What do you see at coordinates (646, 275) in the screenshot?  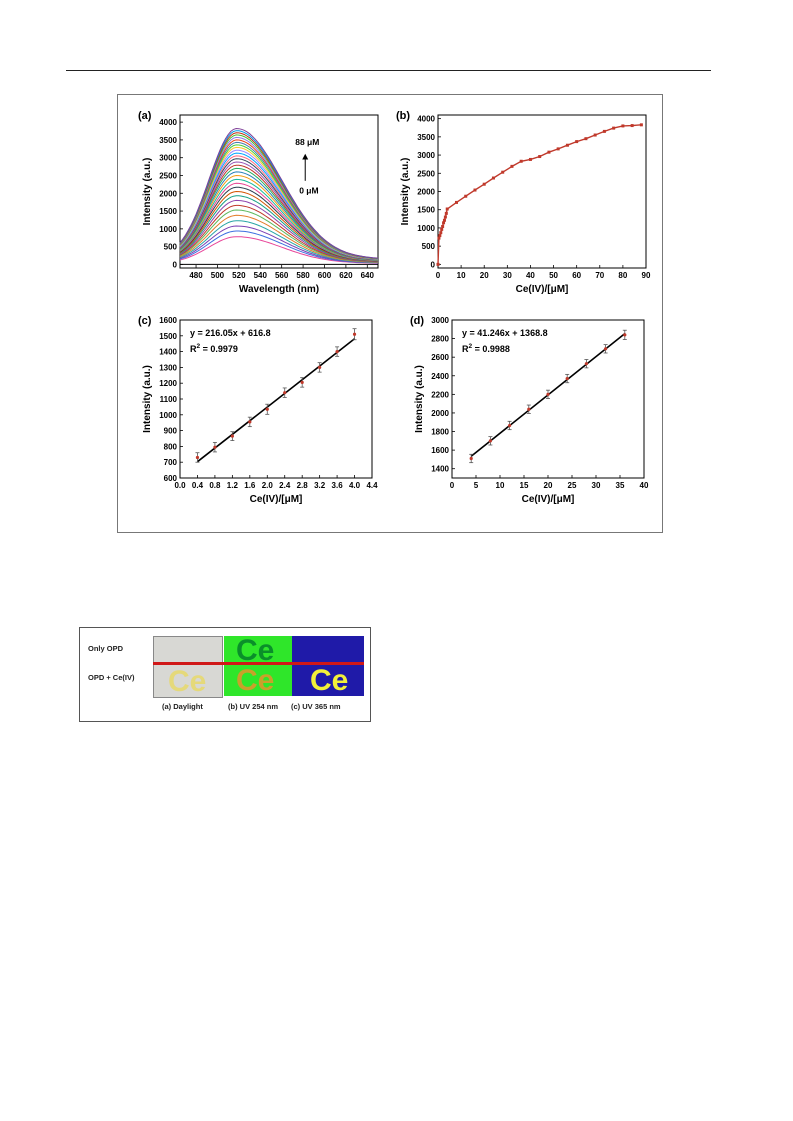 I see `x-tick-label: 90` at bounding box center [646, 275].